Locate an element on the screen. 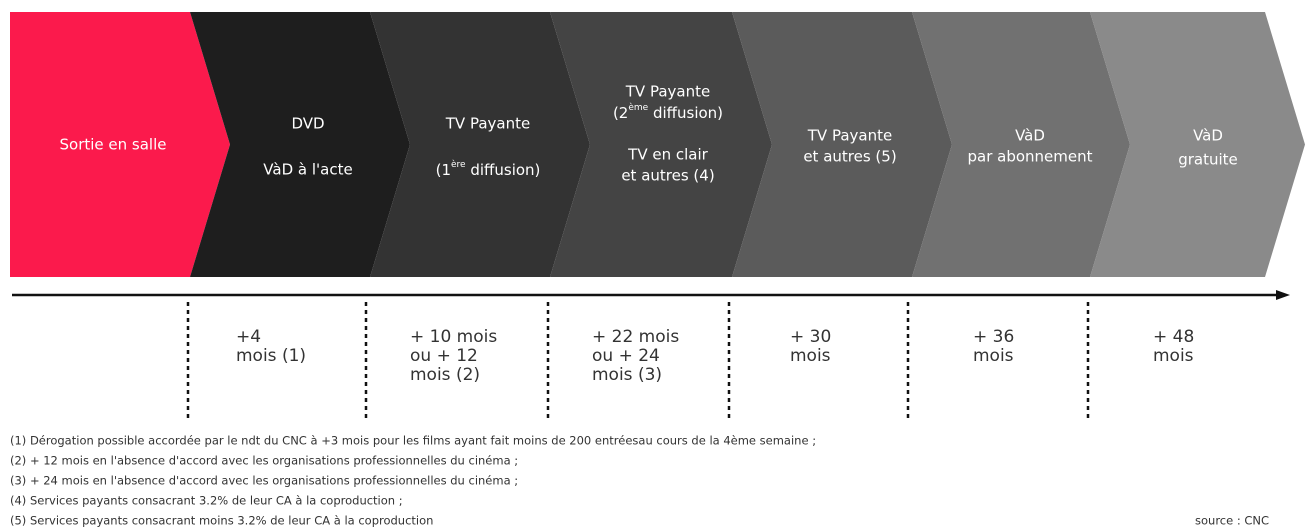  delay-label: +4 is located at coordinates (248, 337).